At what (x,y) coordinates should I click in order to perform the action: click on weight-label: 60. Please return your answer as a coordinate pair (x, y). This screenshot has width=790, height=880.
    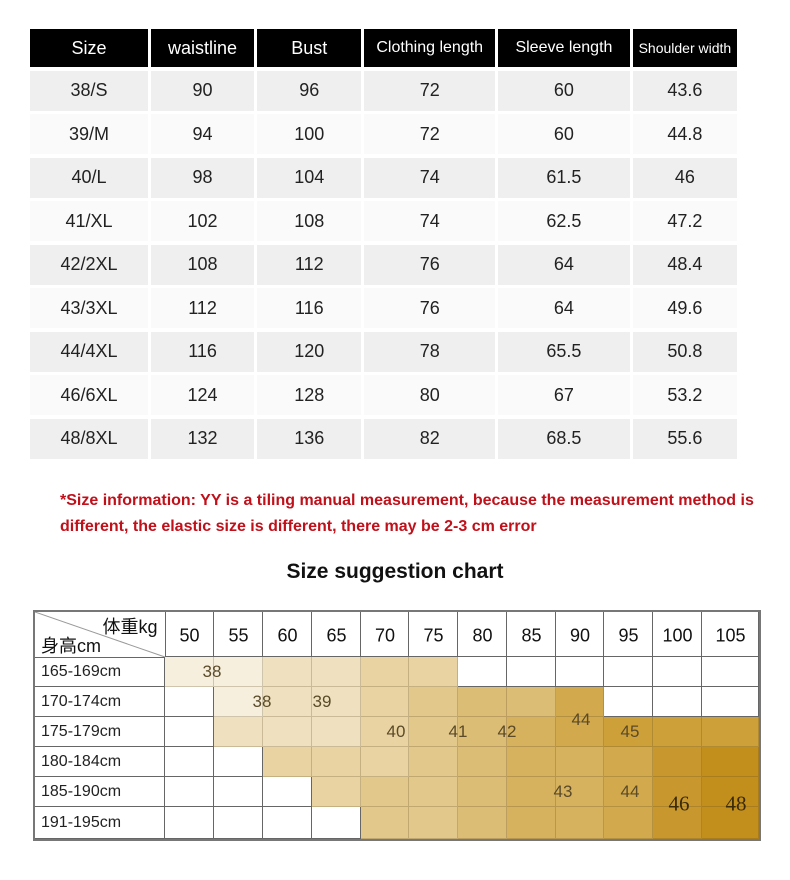
    Looking at the image, I should click on (287, 635).